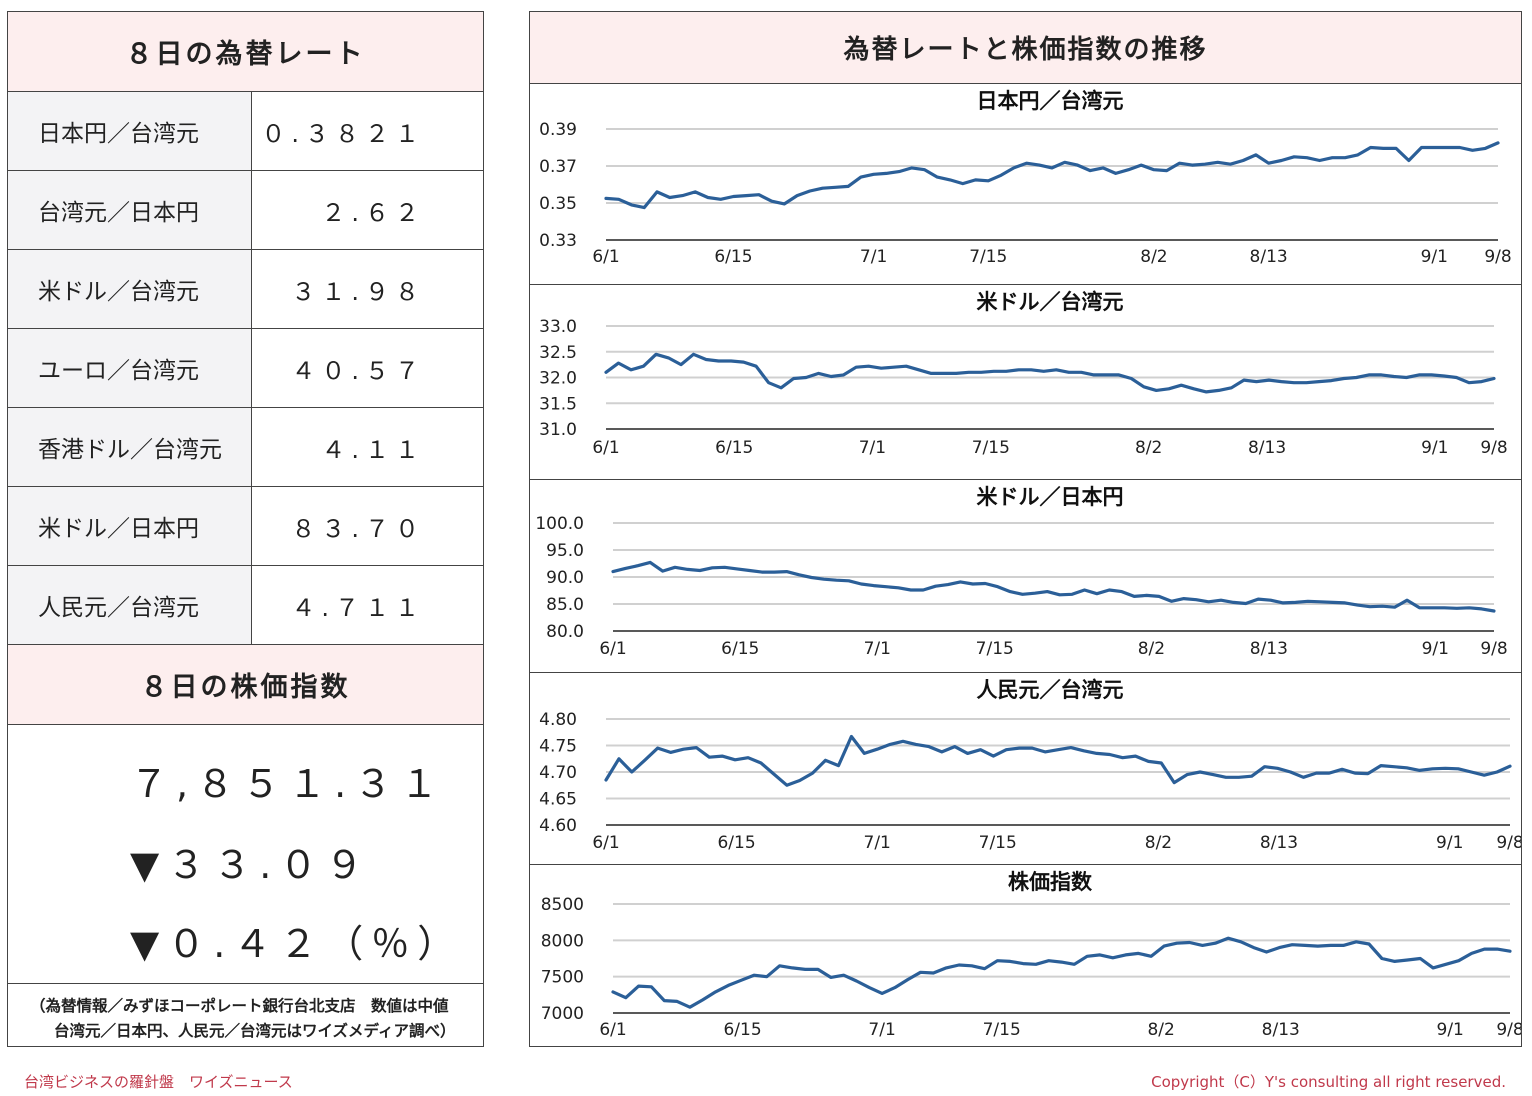  What do you see at coordinates (1050, 101) in the screenshot?
I see `chart-title: 日本円／台湾元` at bounding box center [1050, 101].